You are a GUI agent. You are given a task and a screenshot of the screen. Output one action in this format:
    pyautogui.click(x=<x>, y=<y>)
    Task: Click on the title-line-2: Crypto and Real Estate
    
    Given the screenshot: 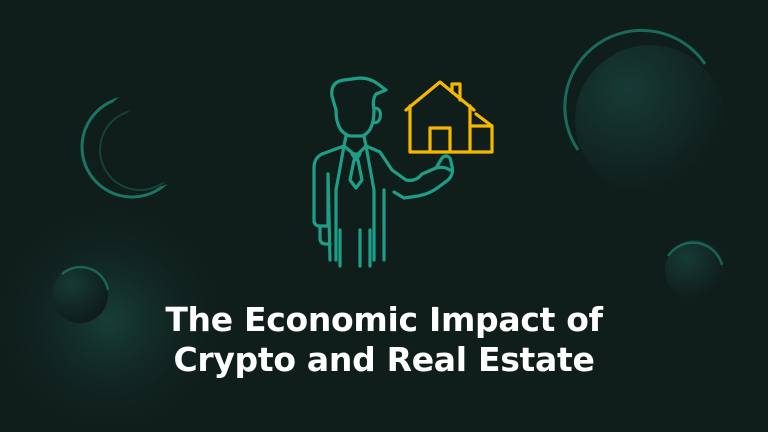 What is the action you would take?
    pyautogui.click(x=384, y=359)
    